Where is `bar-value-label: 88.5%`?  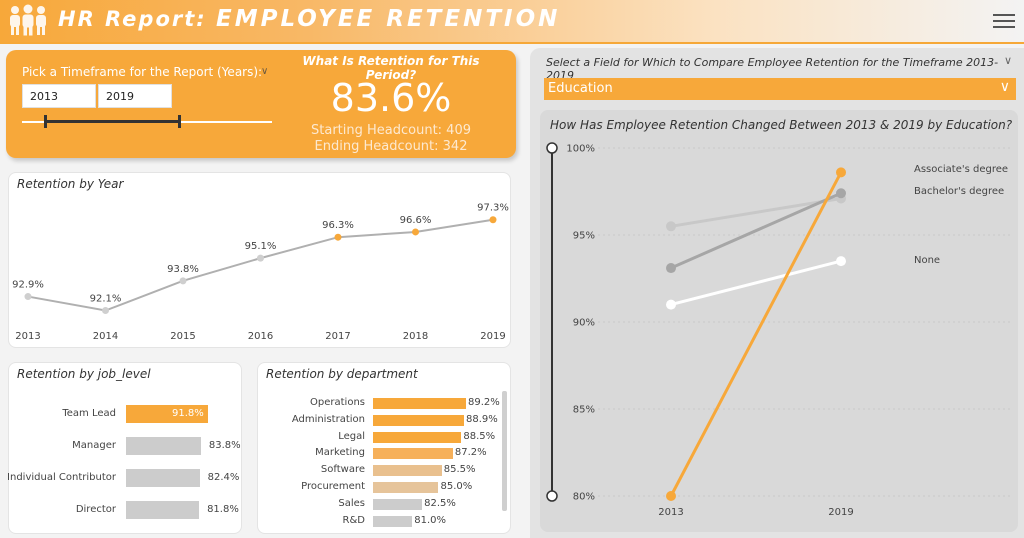 bar-value-label: 88.5% is located at coordinates (479, 436).